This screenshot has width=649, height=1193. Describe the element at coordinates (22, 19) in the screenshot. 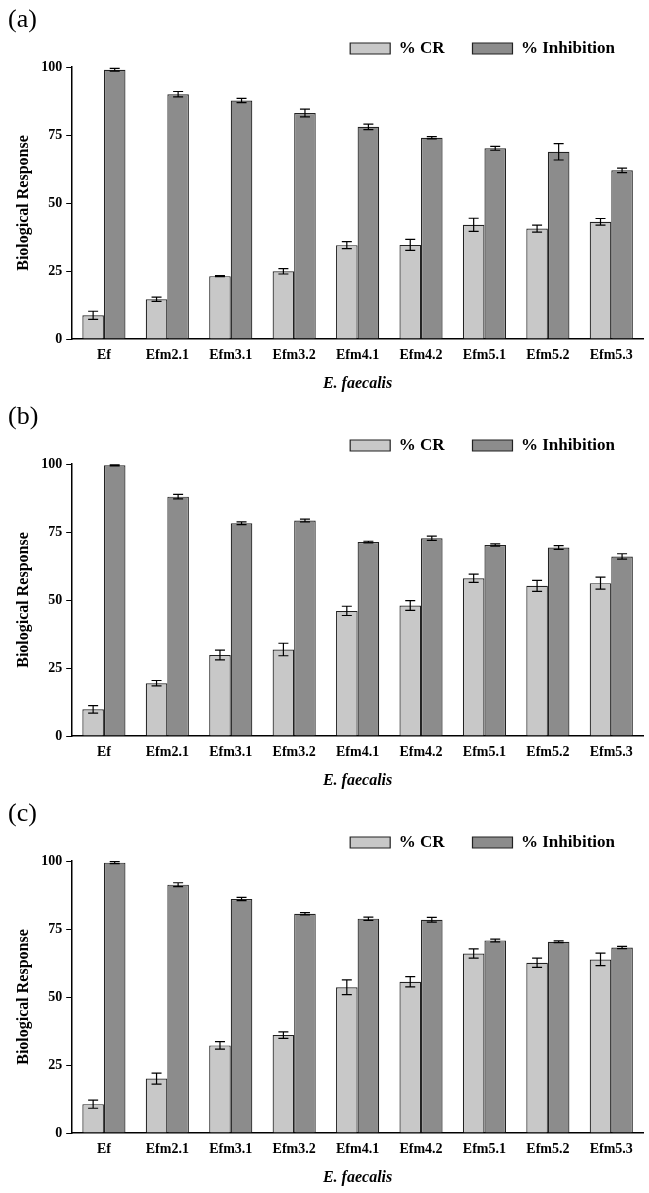

I see `chart-title: (a)` at that location.